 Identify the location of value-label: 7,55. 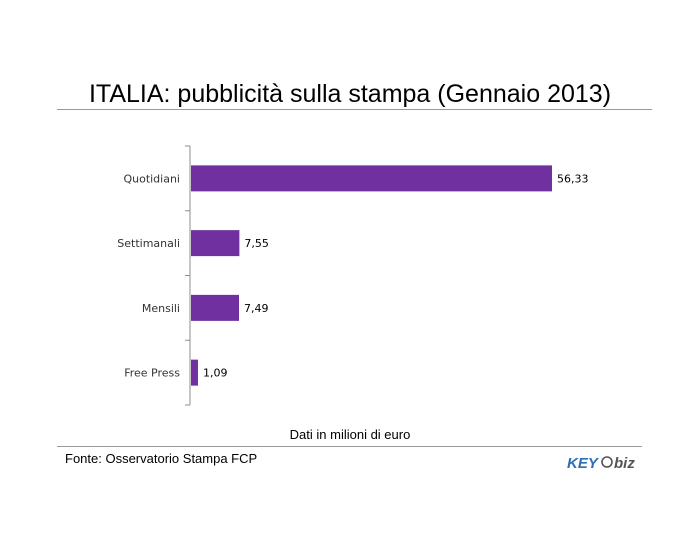
(256, 243).